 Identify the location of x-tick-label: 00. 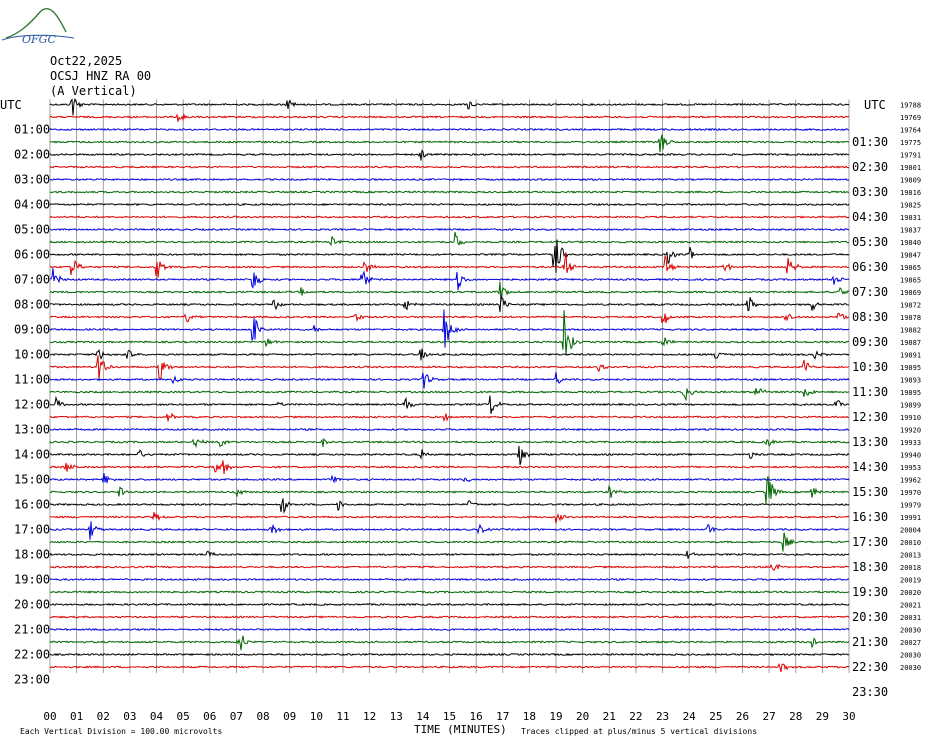
(49, 716).